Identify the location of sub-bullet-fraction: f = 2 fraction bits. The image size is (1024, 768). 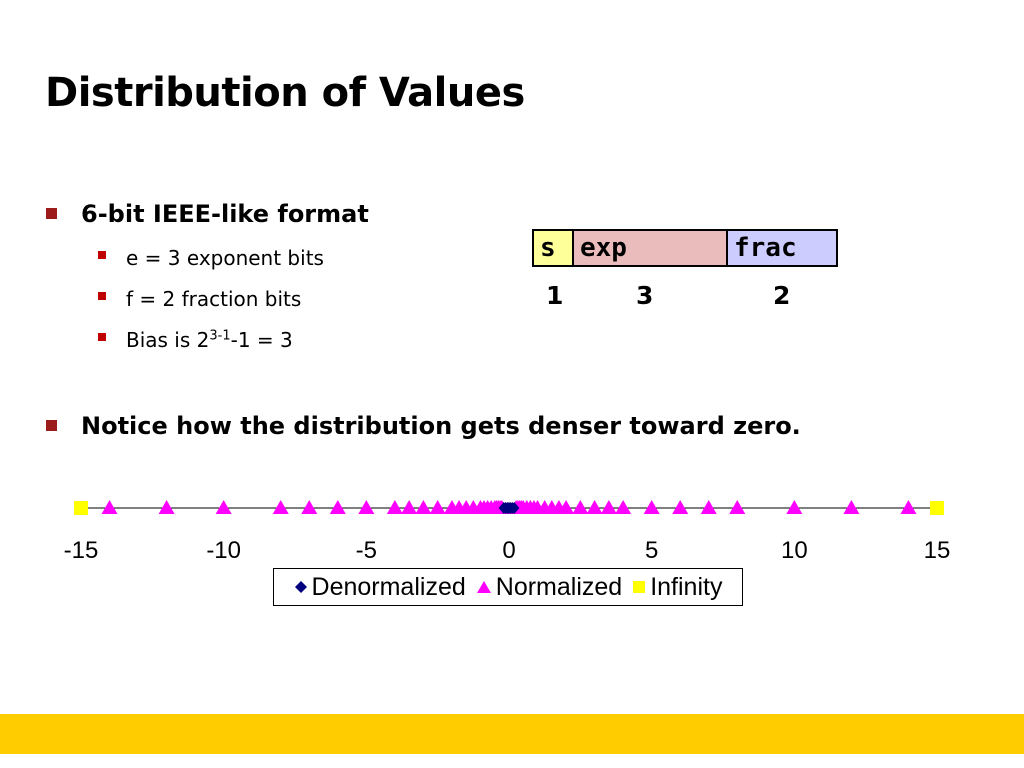
(199, 299).